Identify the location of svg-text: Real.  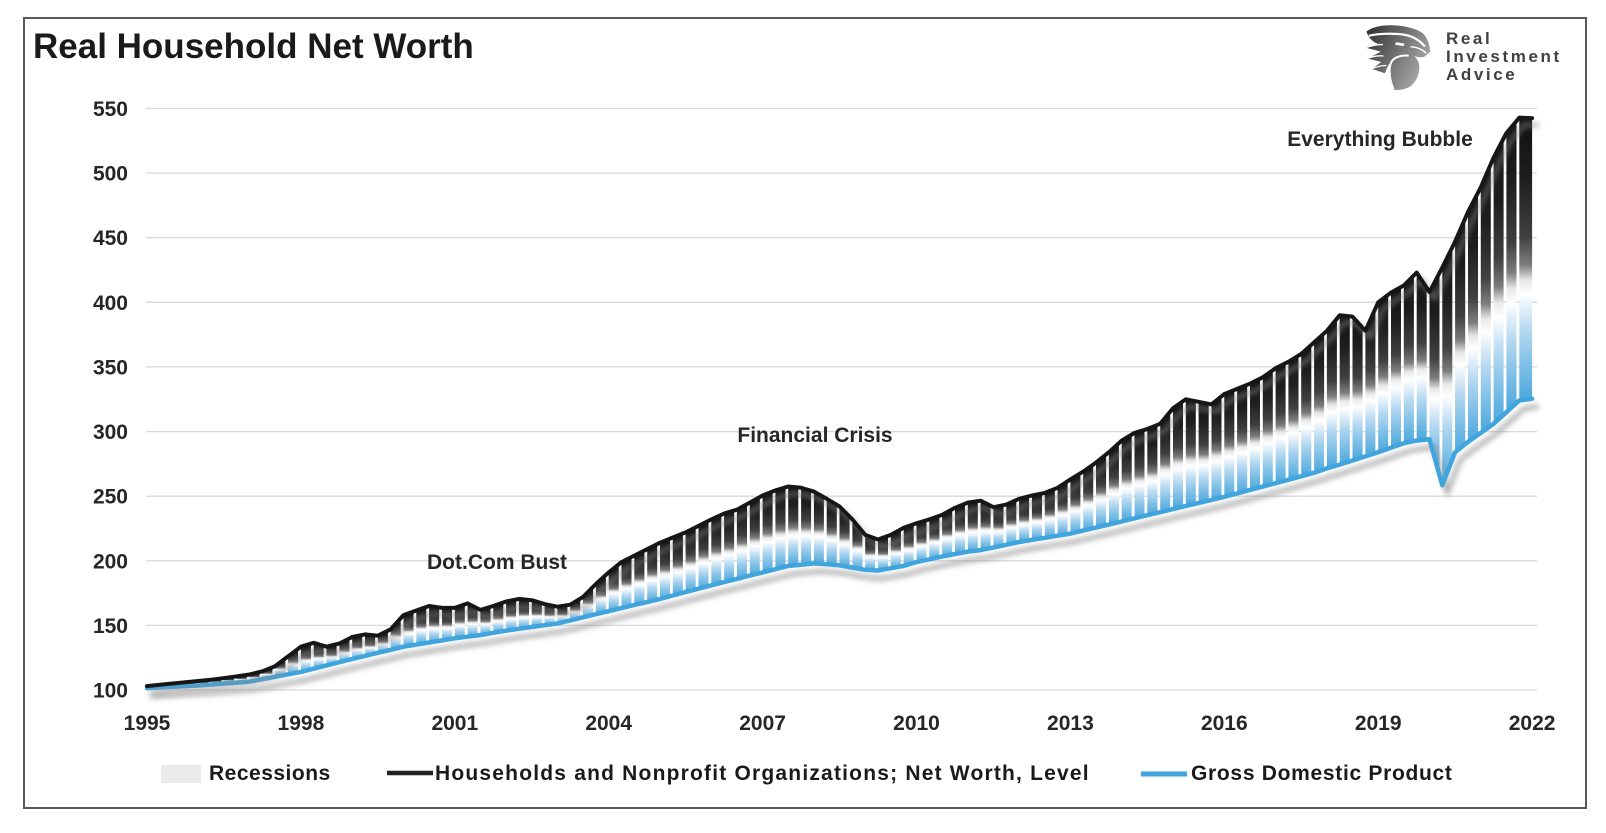
(1469, 38).